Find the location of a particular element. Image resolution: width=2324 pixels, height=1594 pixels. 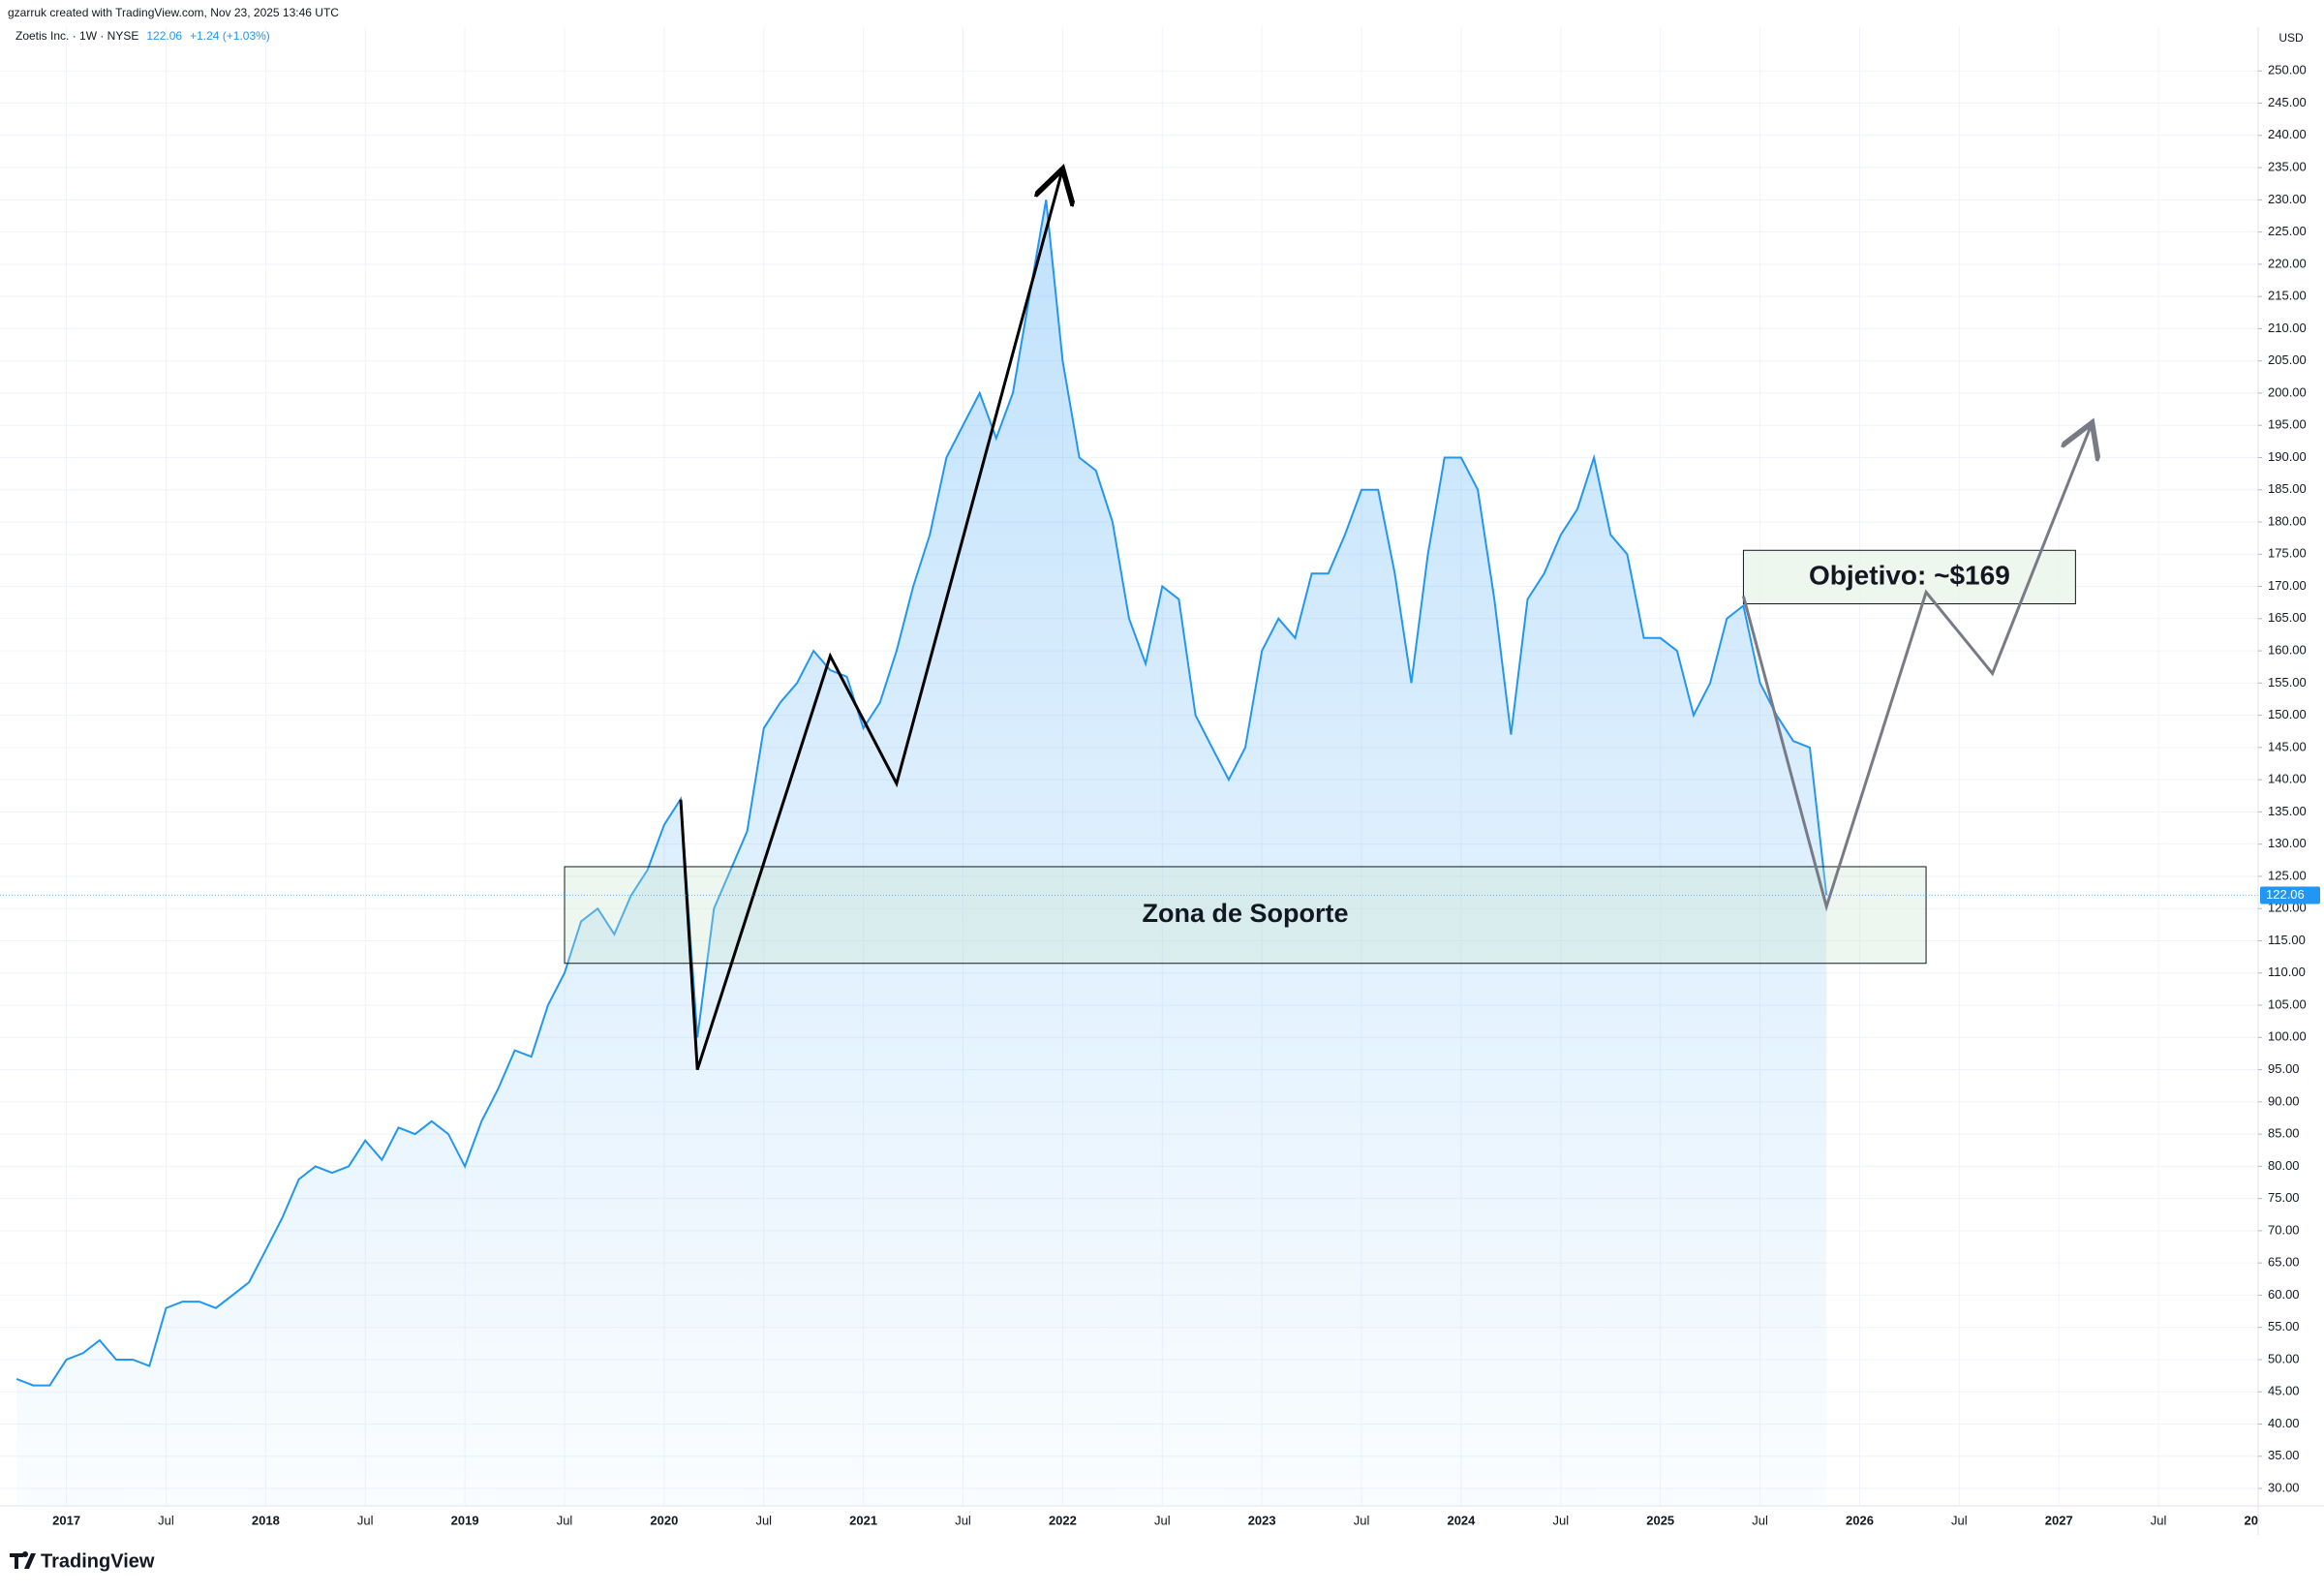

target-label: Objetivo: ~$169 is located at coordinates (1910, 575).